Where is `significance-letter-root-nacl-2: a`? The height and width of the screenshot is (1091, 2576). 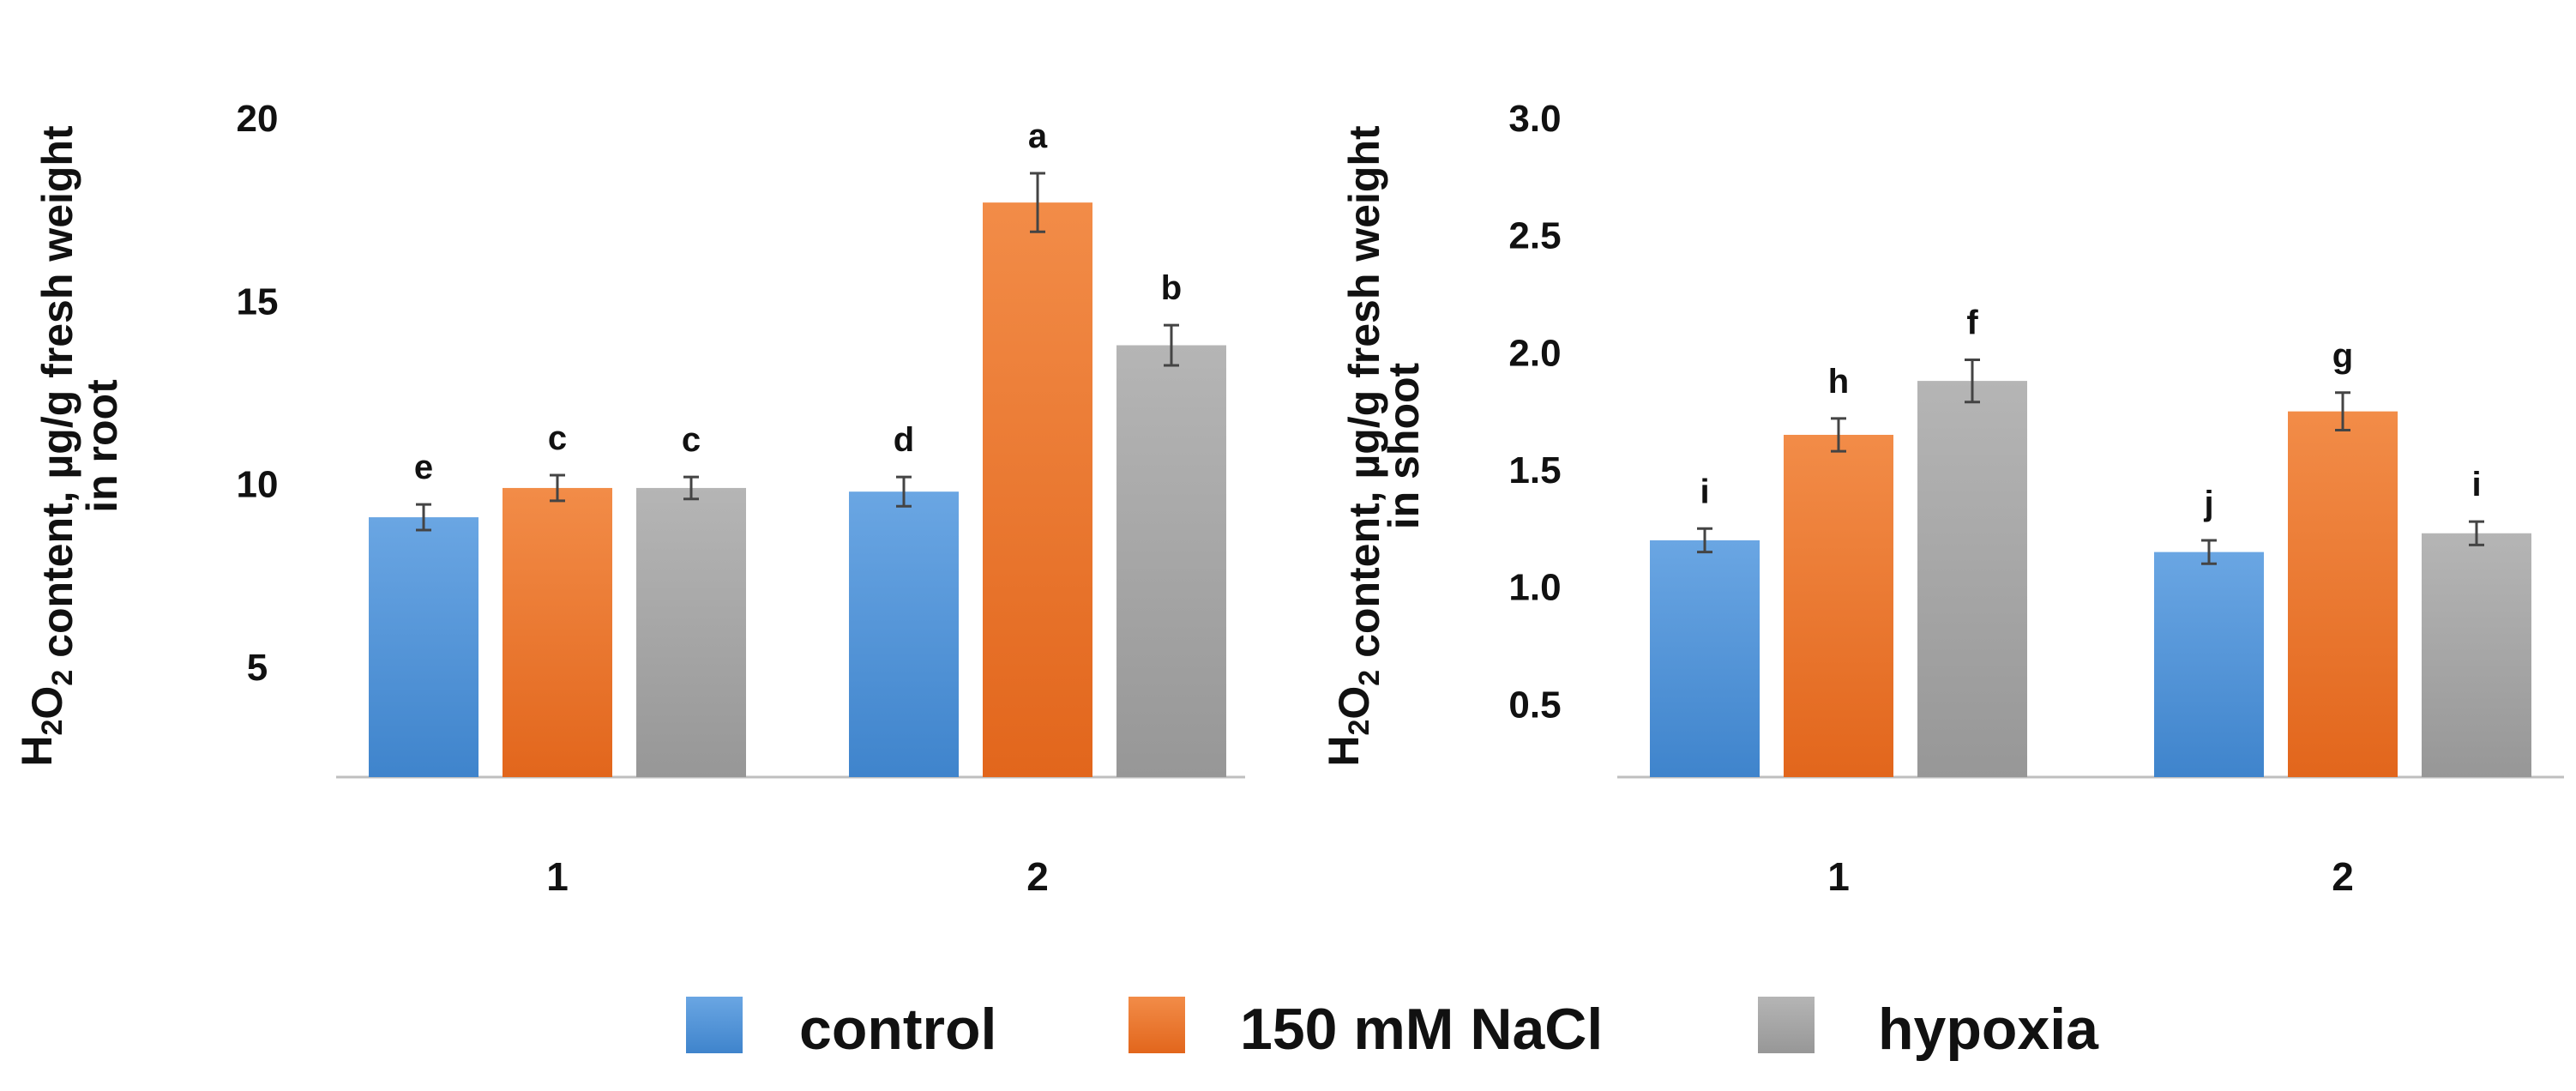
significance-letter-root-nacl-2: a is located at coordinates (1038, 136).